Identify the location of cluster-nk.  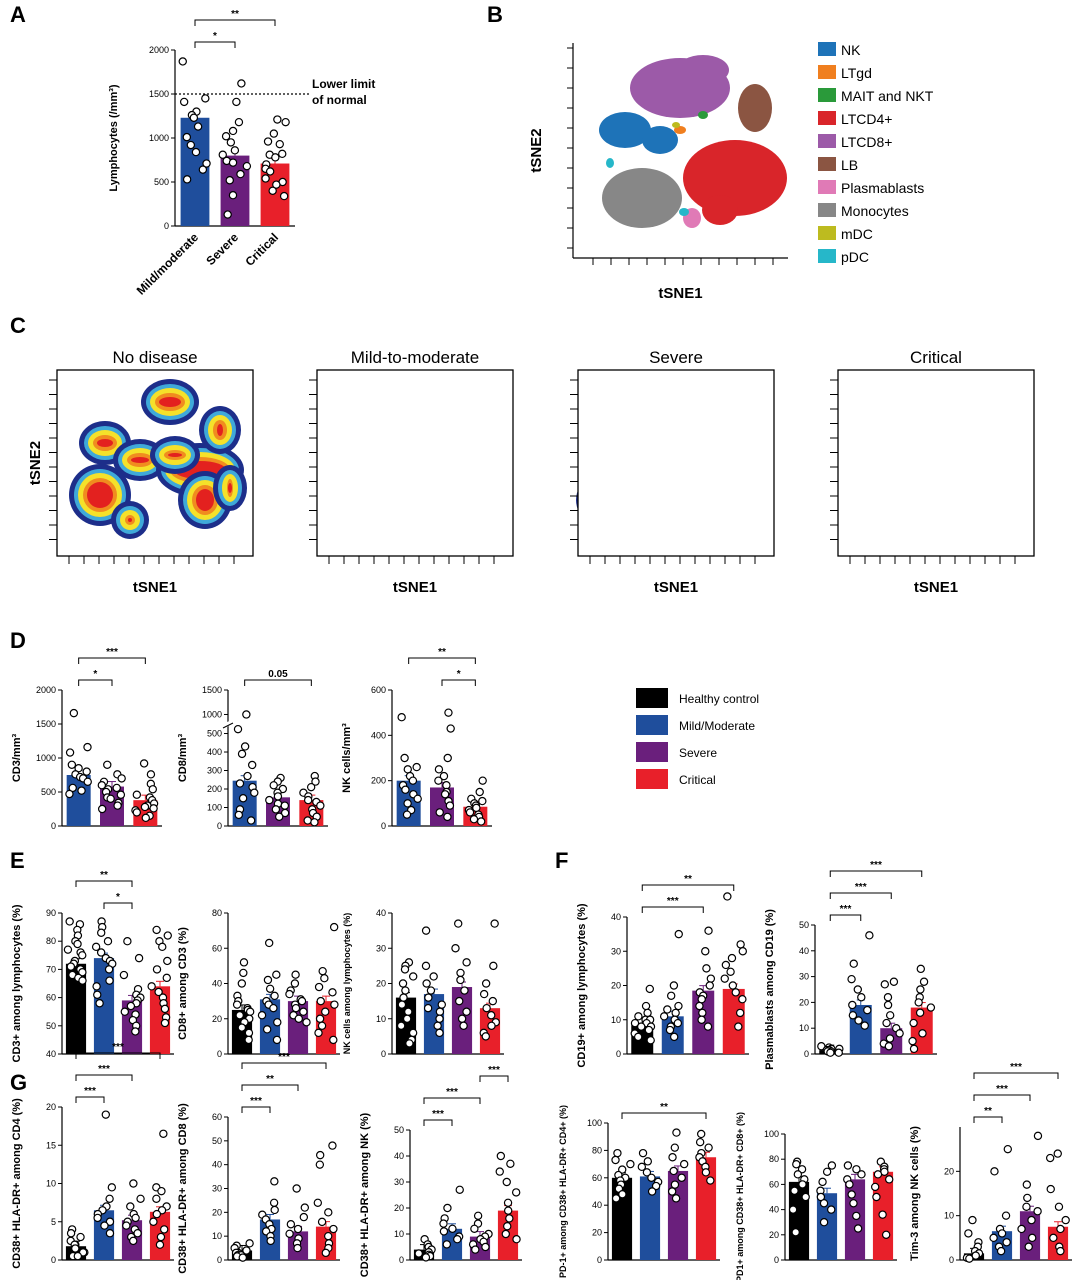
(625, 130).